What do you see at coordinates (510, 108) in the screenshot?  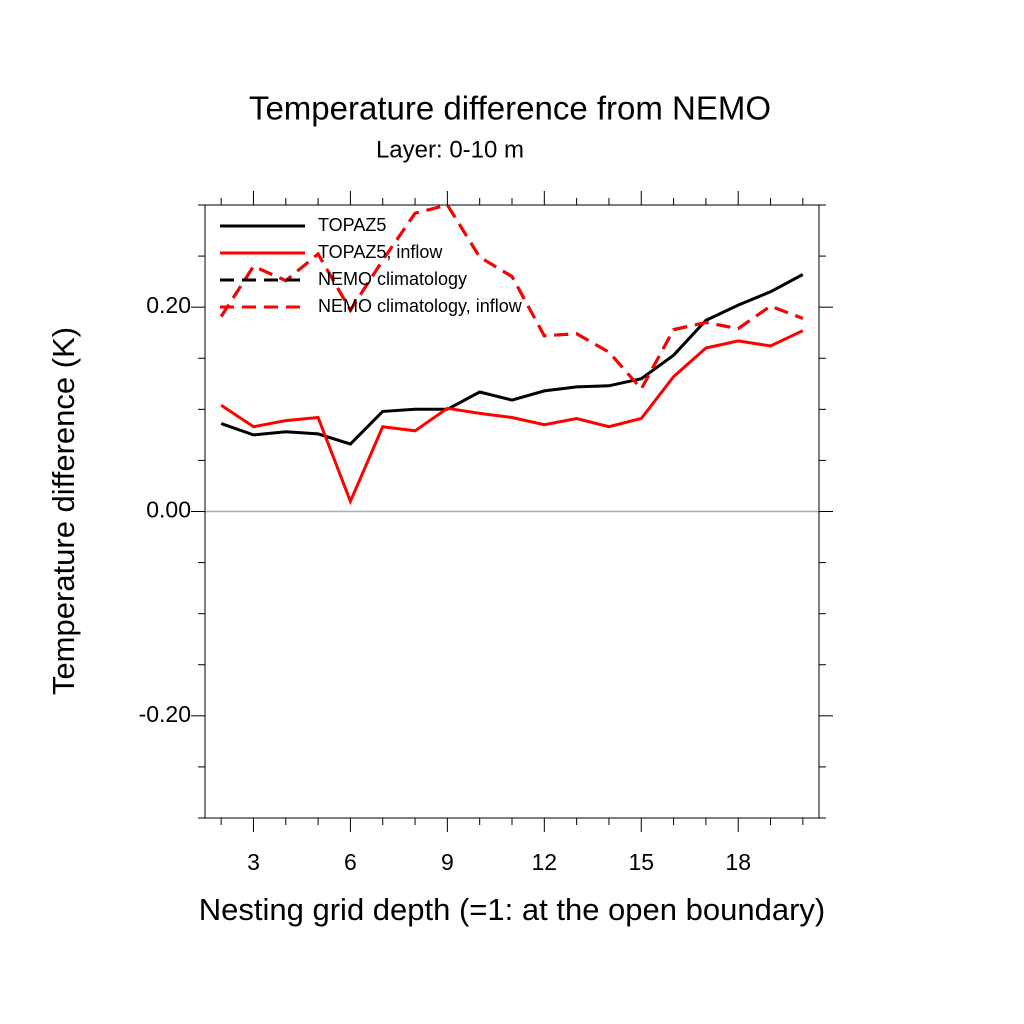 I see `chart-title: Temperature difference from NEMO` at bounding box center [510, 108].